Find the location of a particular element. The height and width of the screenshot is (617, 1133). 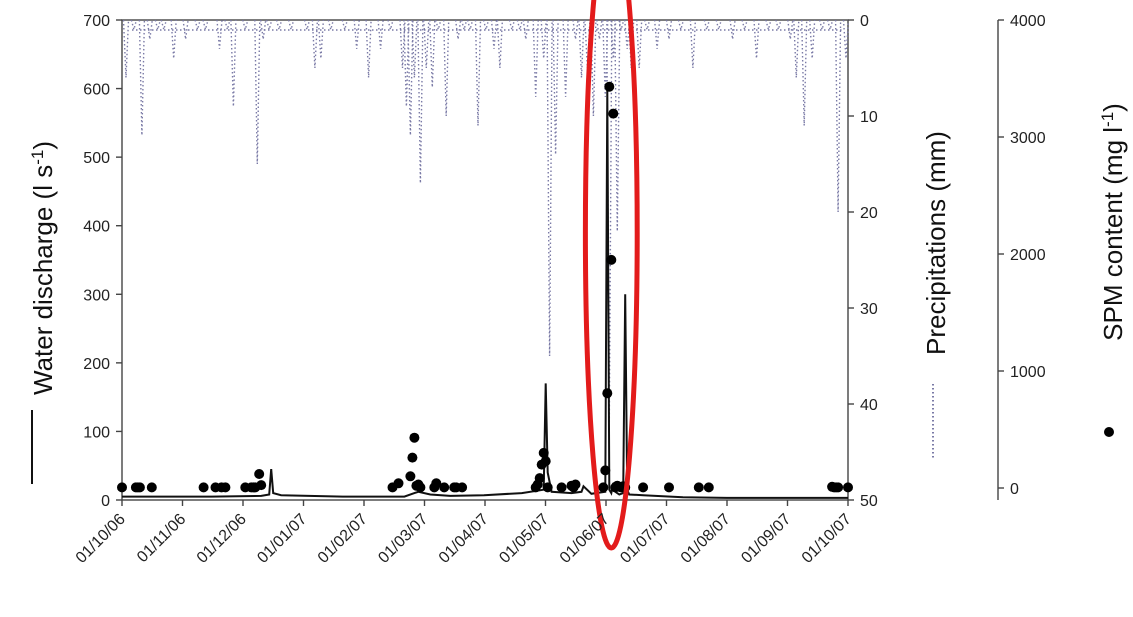

x-axis-tick-label: 01/11/06 is located at coordinates (161, 538).